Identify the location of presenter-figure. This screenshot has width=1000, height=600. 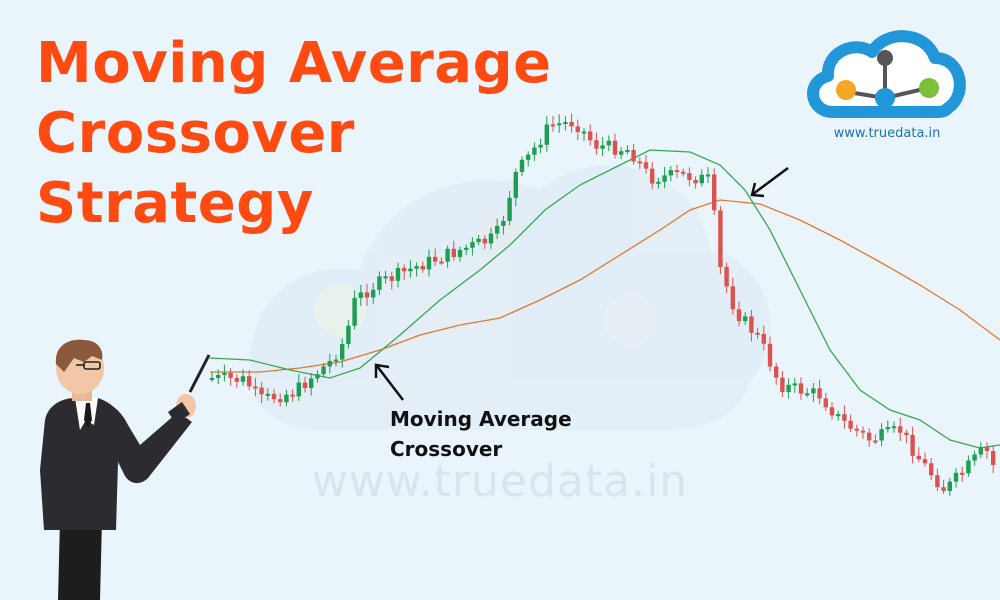
(125, 469).